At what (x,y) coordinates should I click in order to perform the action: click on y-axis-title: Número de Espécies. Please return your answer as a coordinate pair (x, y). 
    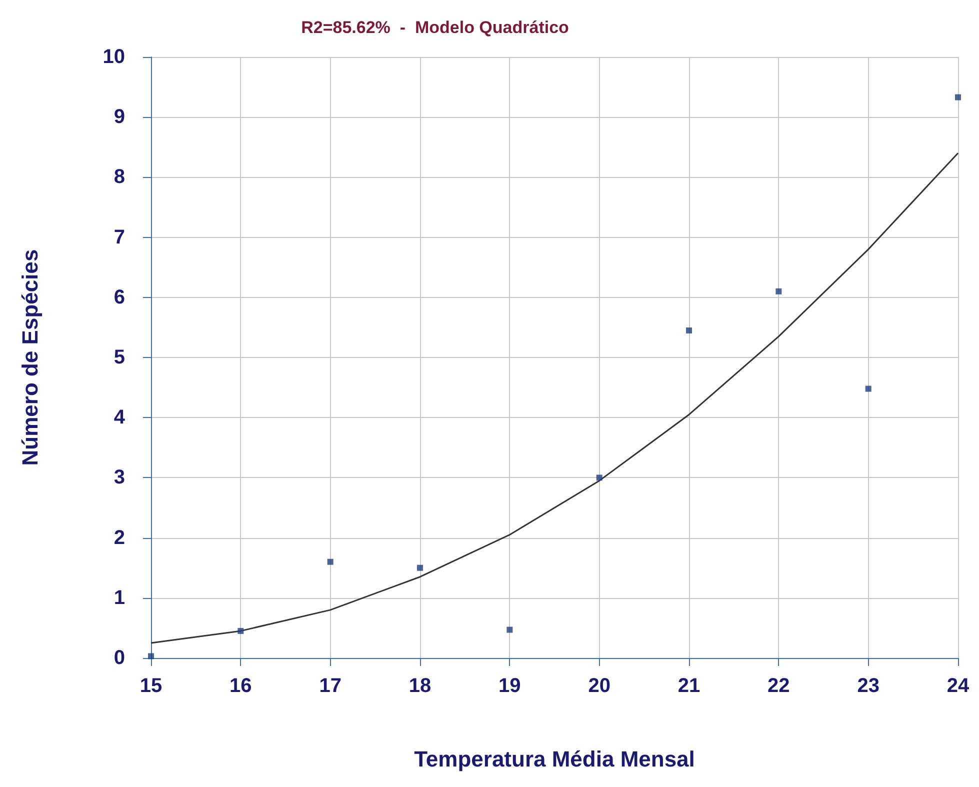
    Looking at the image, I should click on (30, 357).